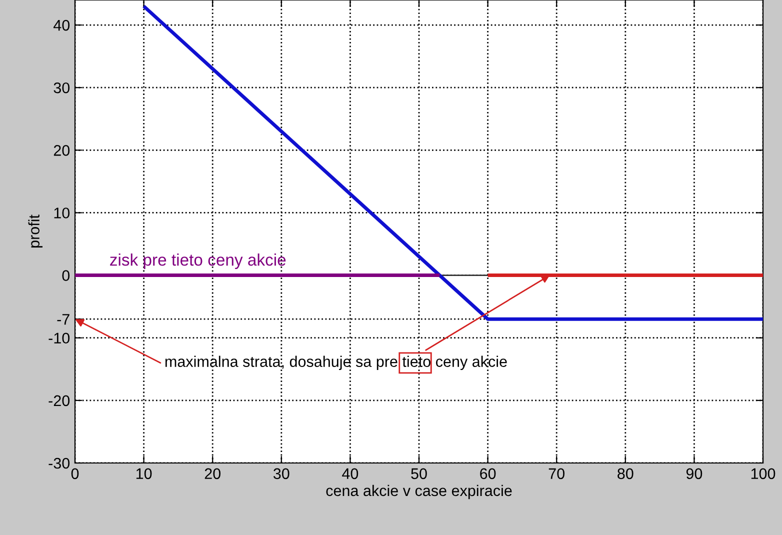 The height and width of the screenshot is (535, 782). Describe the element at coordinates (350, 474) in the screenshot. I see `x-tick-label: 40` at that location.